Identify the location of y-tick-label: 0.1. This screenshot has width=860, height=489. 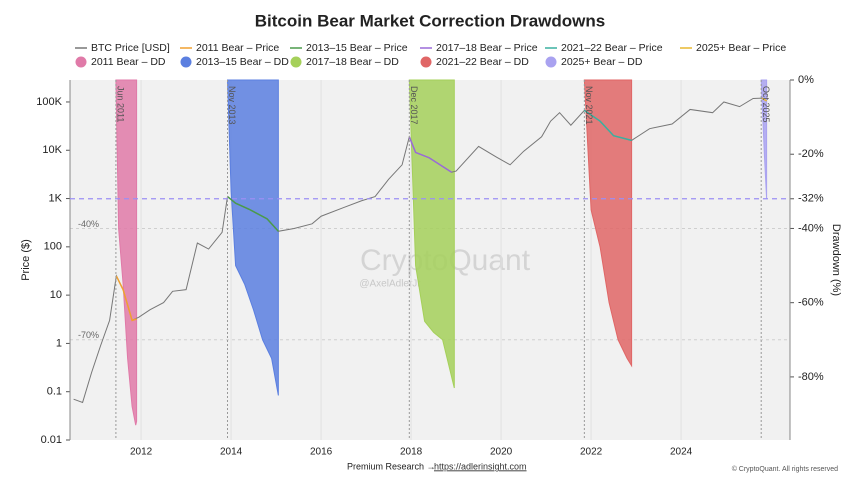
(54, 392).